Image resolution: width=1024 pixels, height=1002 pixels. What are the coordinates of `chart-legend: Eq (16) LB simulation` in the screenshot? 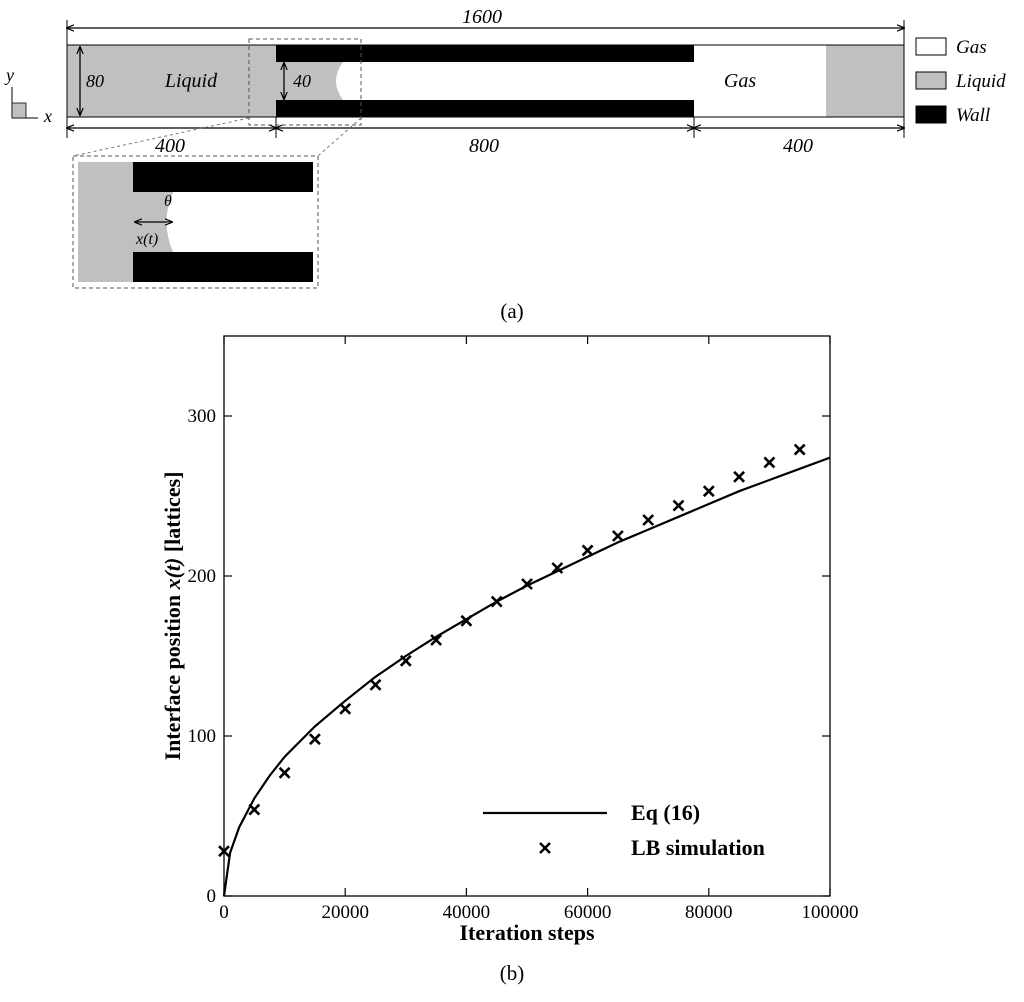 It's located at (624, 830).